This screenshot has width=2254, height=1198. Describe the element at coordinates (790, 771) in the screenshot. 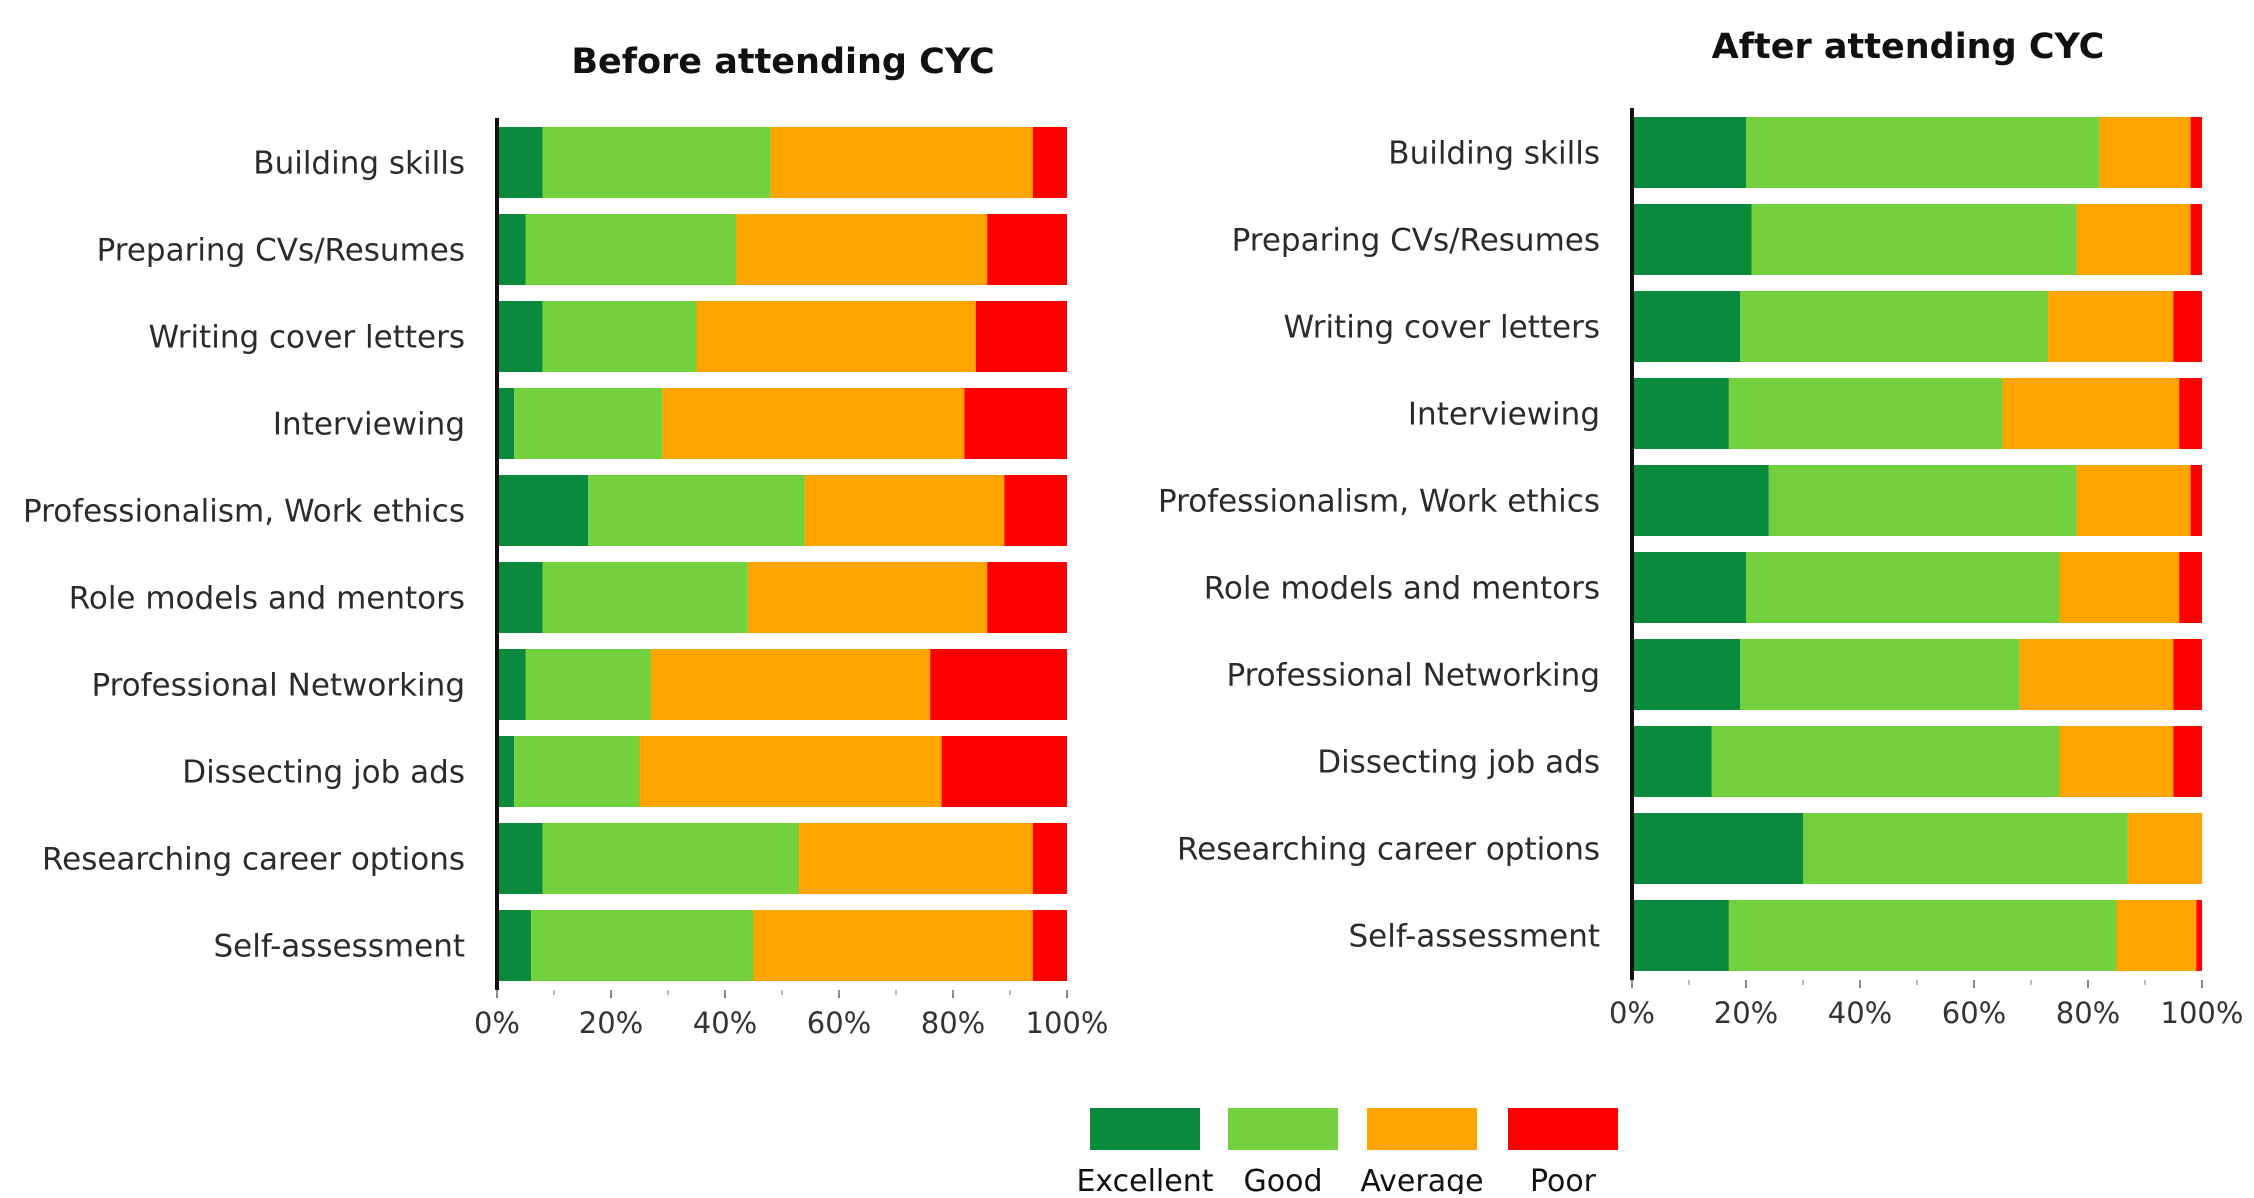

I see `bar-segment-average-dissecting-job-ads` at that location.